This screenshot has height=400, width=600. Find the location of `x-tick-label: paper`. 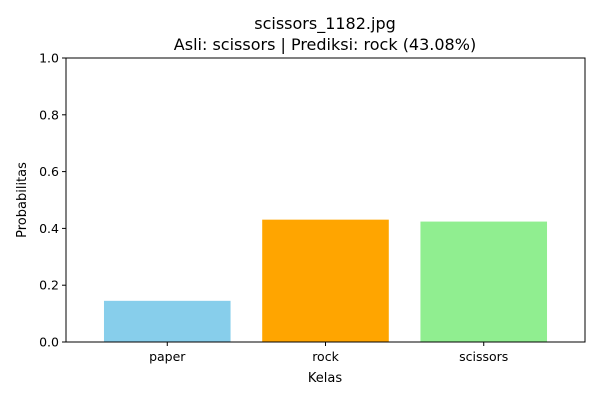

x-tick-label: paper is located at coordinates (167, 356).